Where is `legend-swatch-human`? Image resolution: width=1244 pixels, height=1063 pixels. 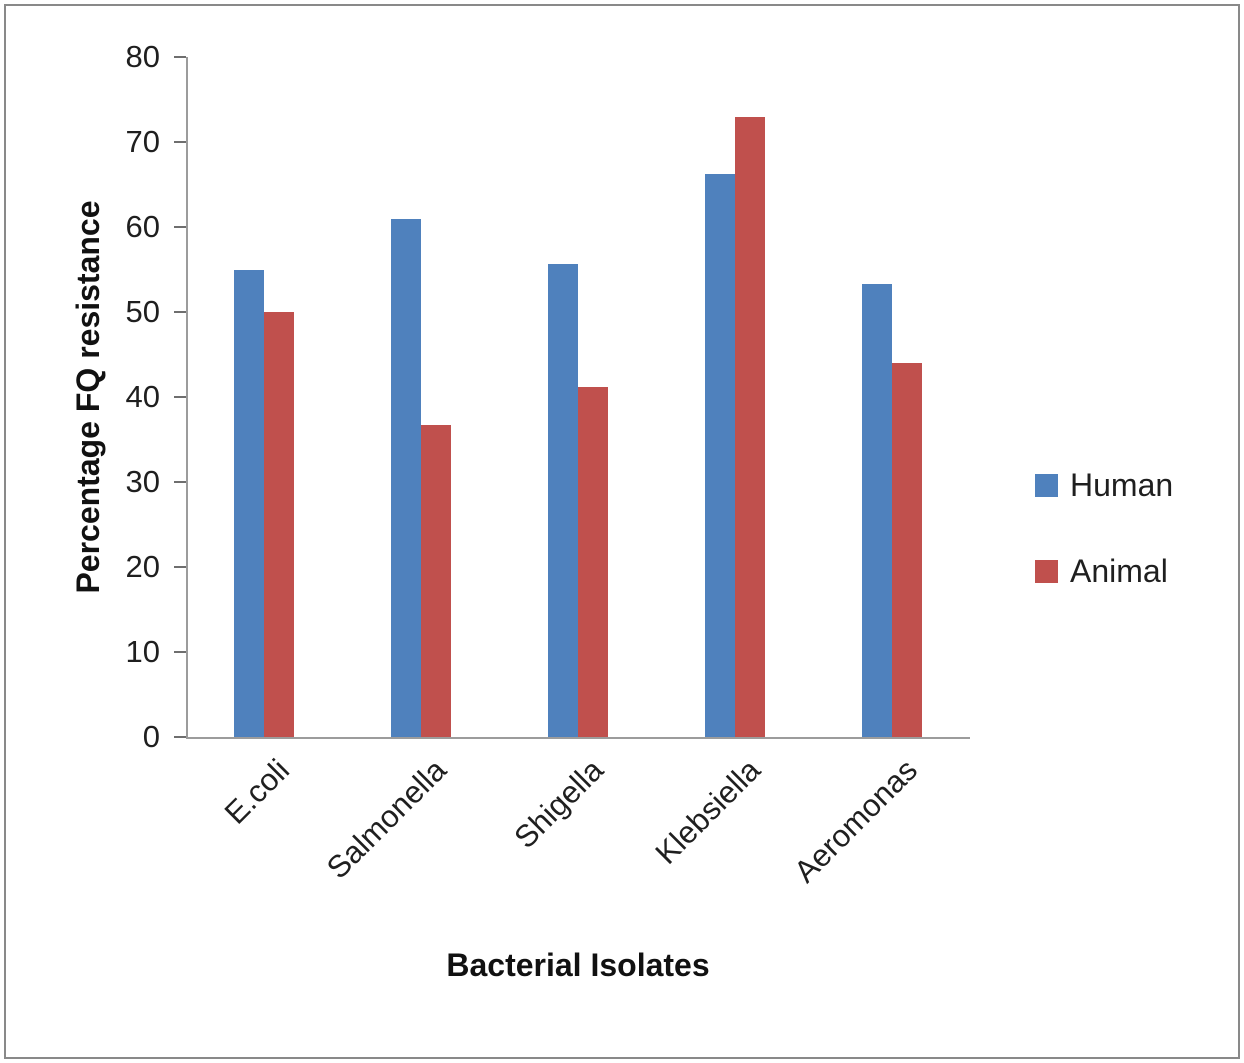
legend-swatch-human is located at coordinates (1046, 485).